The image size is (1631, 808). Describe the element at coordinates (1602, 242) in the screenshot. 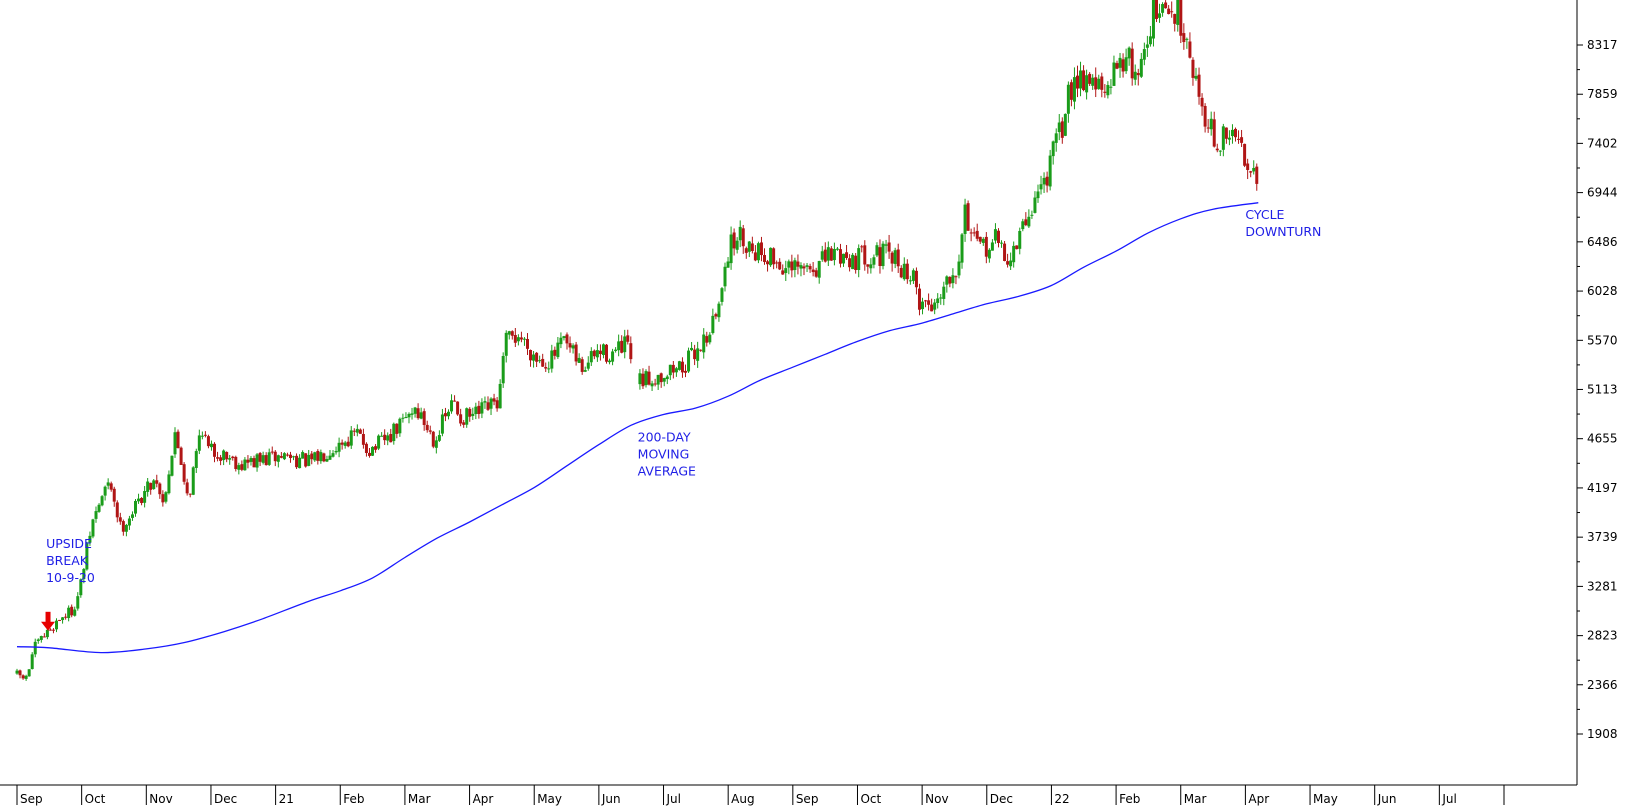

I see `y-tick-label: 6486` at that location.